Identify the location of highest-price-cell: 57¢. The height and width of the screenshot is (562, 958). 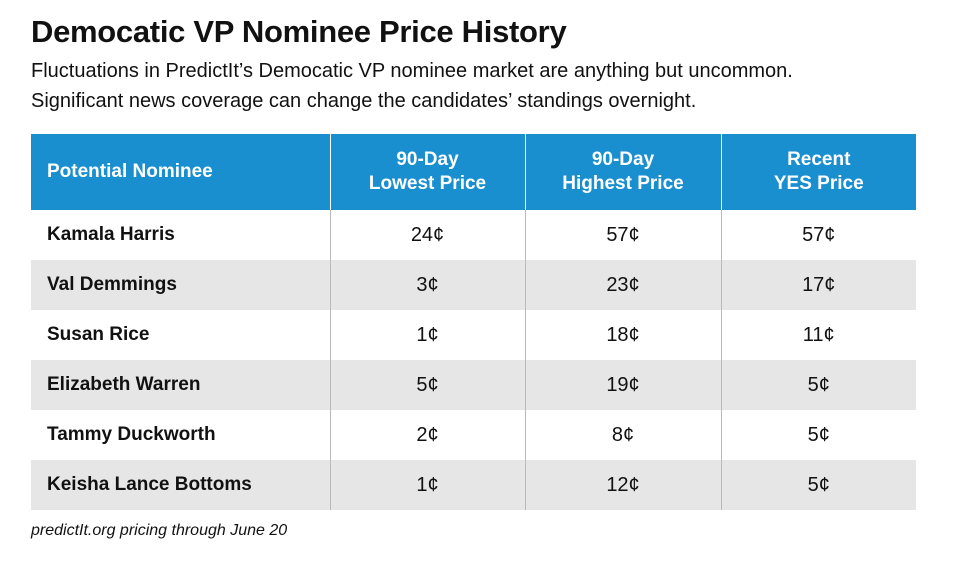
(622, 235).